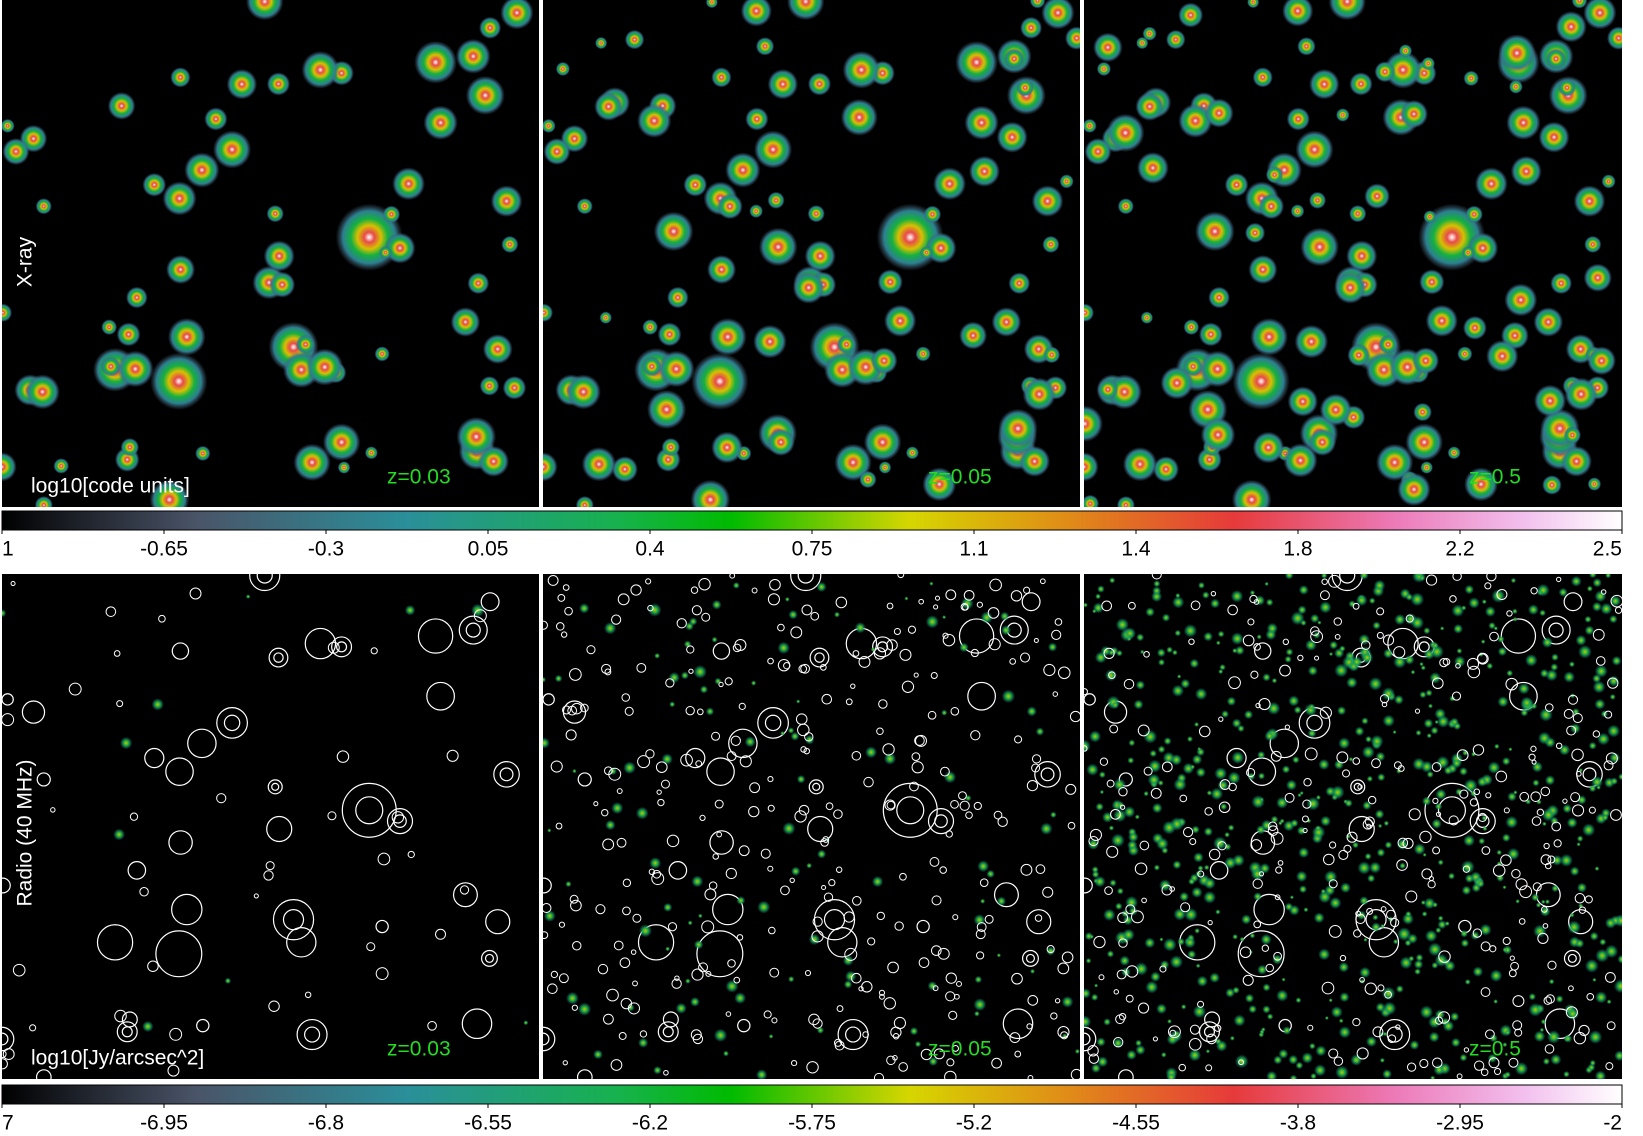 The image size is (1643, 1136). I want to click on map-panel, so click(1353, 826).